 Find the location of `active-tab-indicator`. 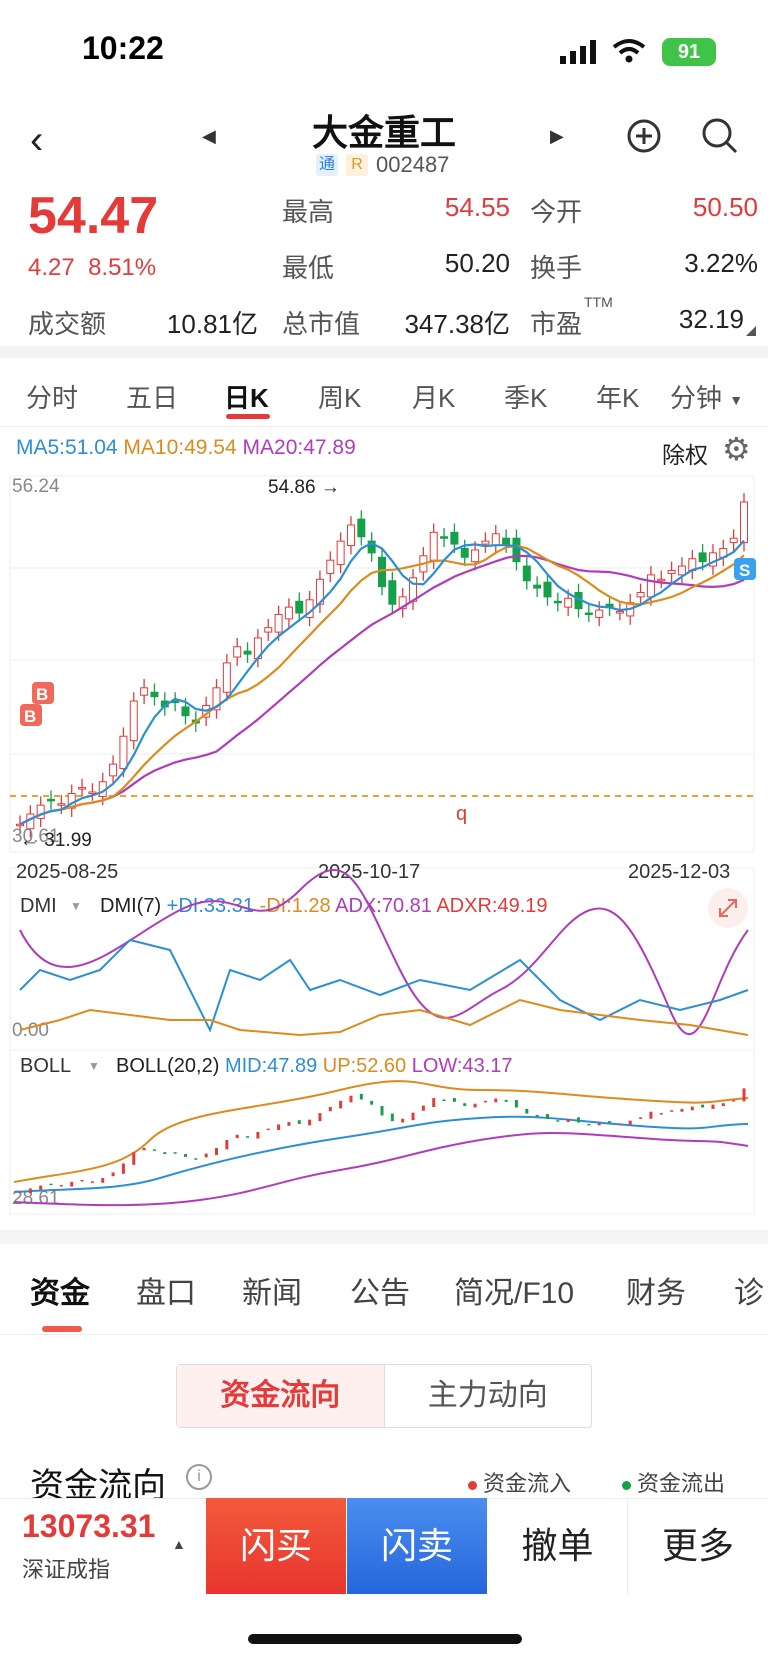

active-tab-indicator is located at coordinates (62, 1329).